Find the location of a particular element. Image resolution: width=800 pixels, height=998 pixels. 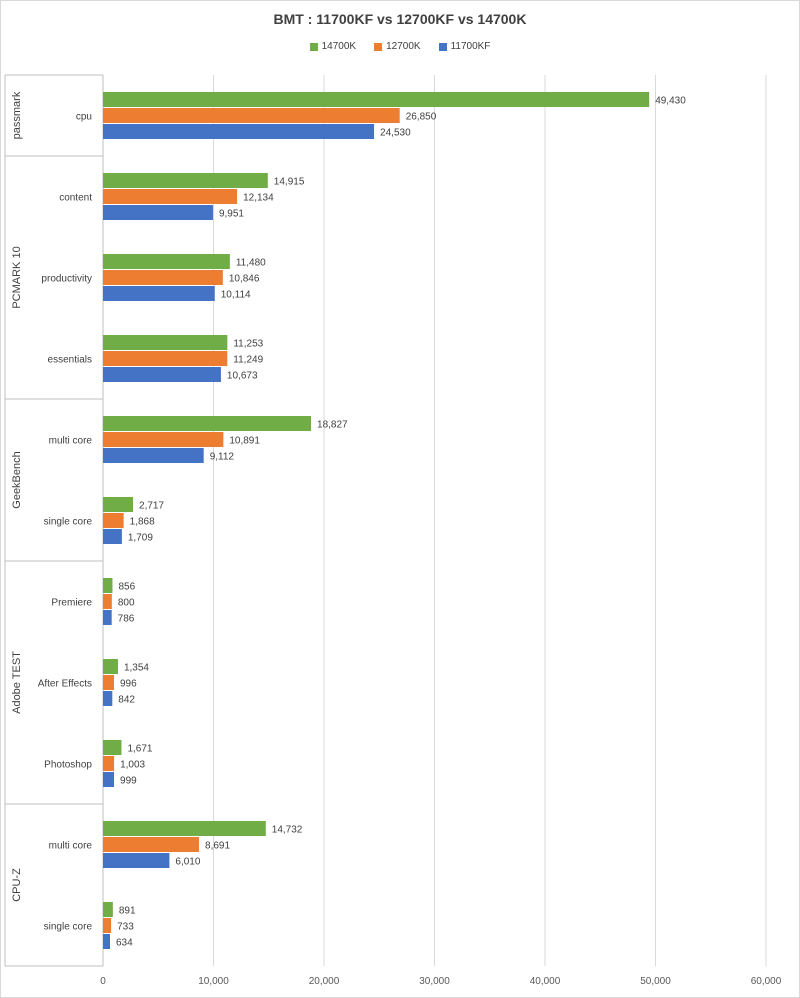

category-label: Photoshop is located at coordinates (68, 765).